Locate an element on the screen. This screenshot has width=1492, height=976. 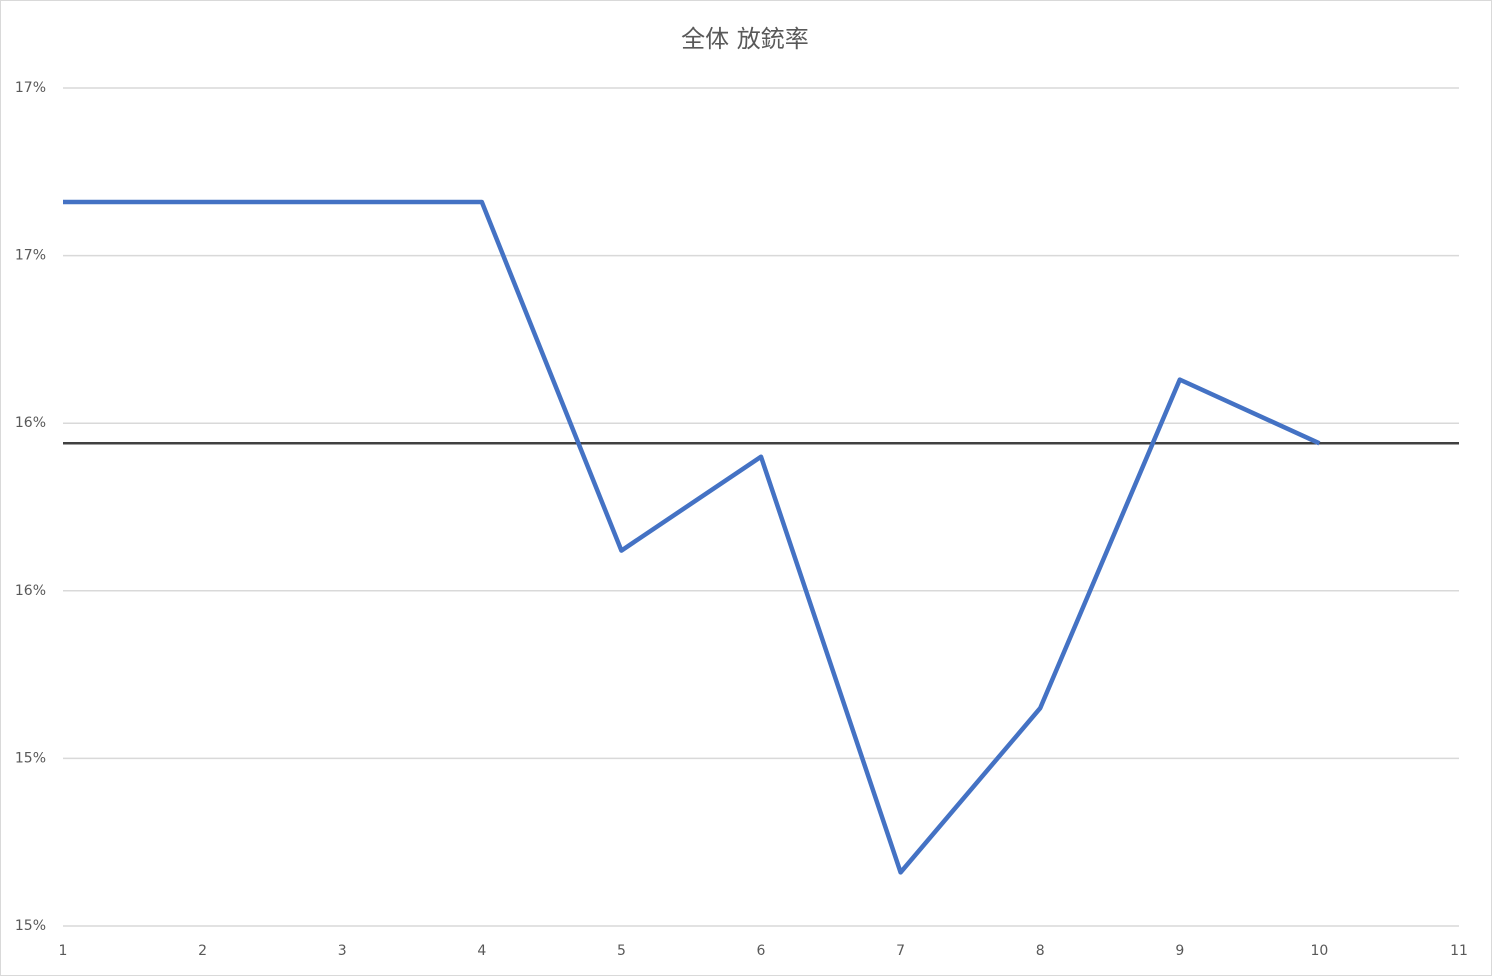
x-tick-label: 3 is located at coordinates (342, 951).